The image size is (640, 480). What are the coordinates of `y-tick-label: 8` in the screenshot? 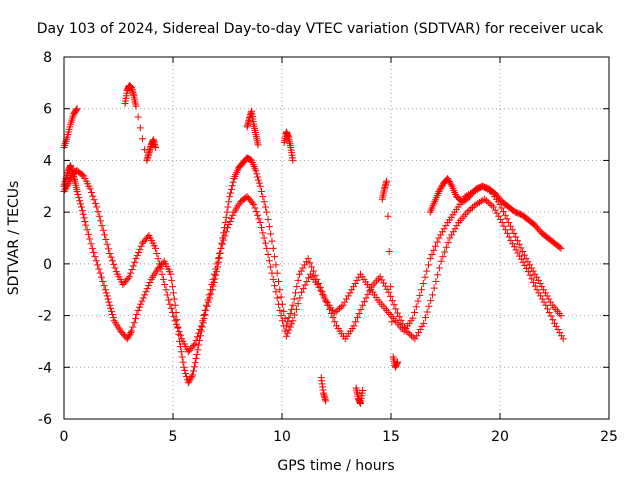 It's located at (47, 58).